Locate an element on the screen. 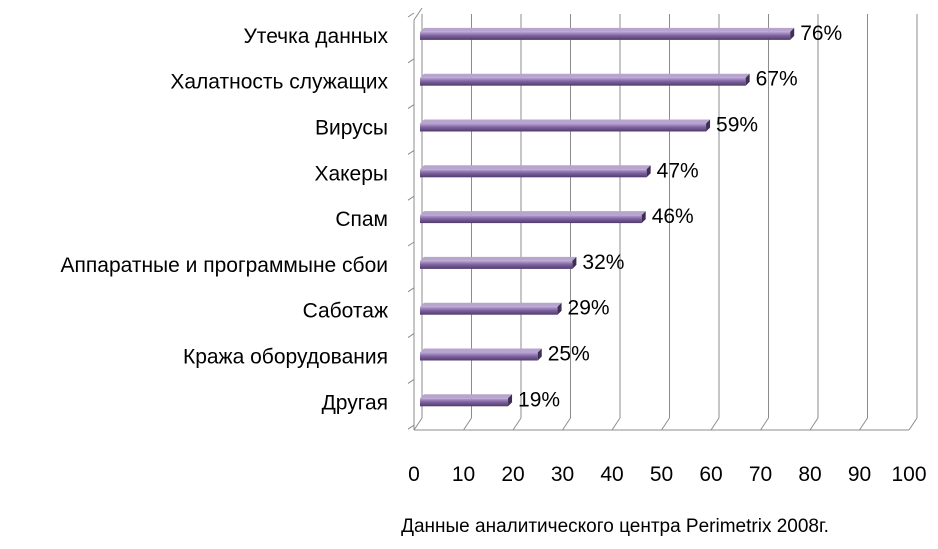 The image size is (938, 549). x-tick-label: 20 is located at coordinates (512, 474).